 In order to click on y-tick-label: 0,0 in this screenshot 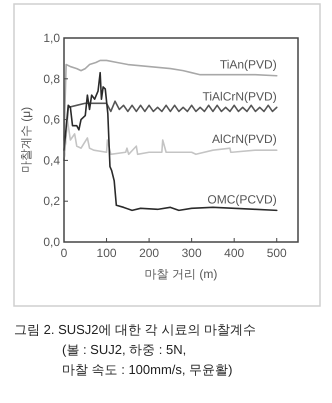, I will do `click(51, 242)`.